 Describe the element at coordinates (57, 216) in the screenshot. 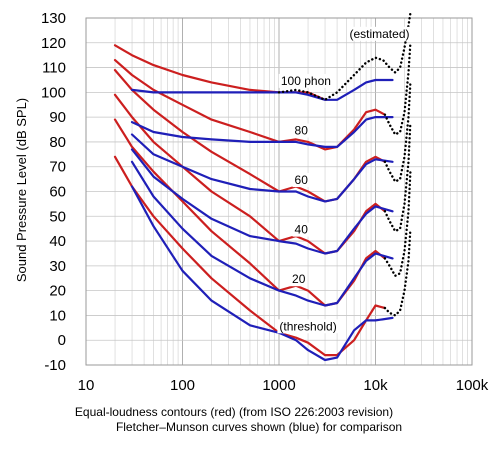

I see `y-tick-label: 50` at that location.